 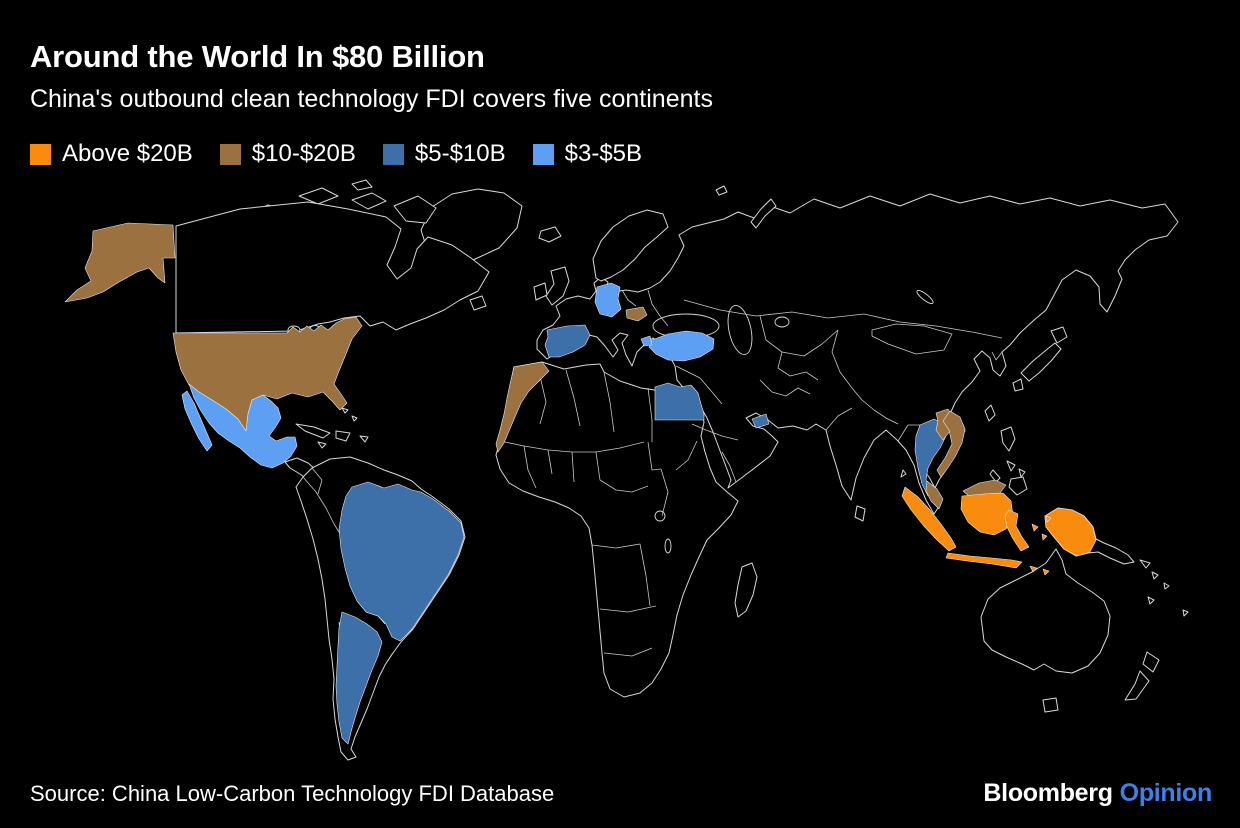 What do you see at coordinates (1017, 530) in the screenshot?
I see `country-indonesia-sulawesi` at bounding box center [1017, 530].